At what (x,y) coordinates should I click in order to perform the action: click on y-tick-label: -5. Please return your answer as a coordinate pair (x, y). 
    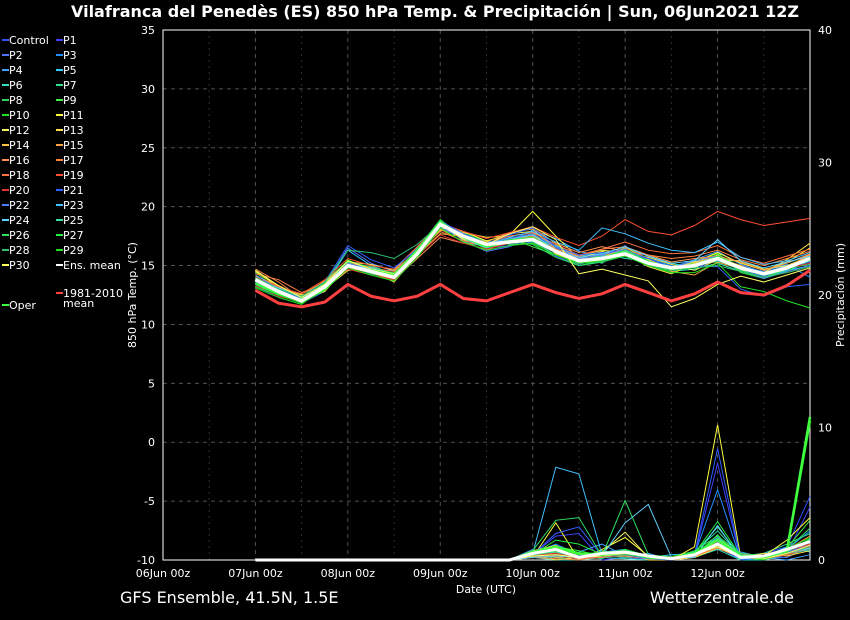
    Looking at the image, I should click on (149, 501).